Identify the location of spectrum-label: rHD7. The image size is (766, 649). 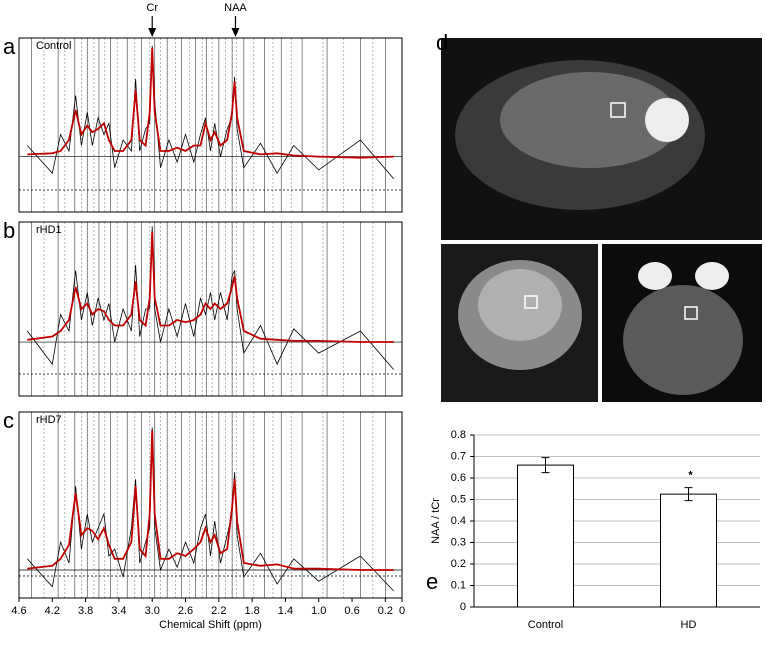
(49, 420).